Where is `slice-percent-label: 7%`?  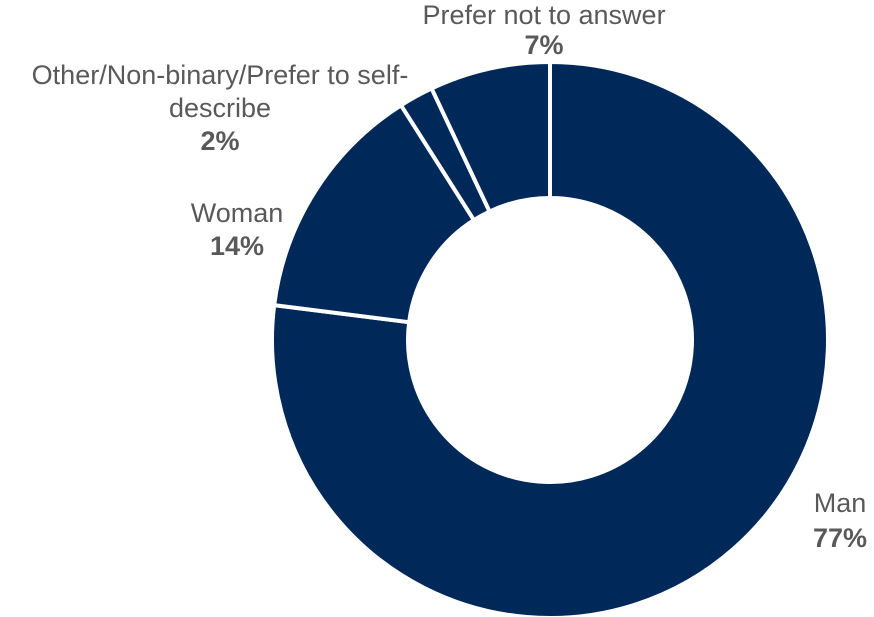 slice-percent-label: 7% is located at coordinates (543, 45).